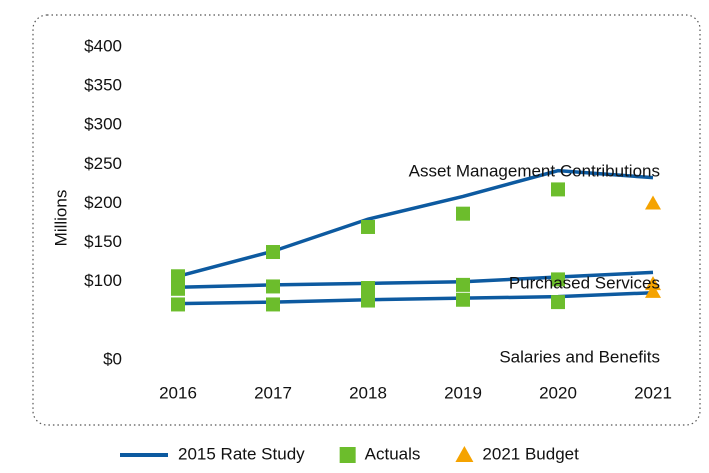  What do you see at coordinates (103, 45) in the screenshot?
I see `y-tick-label: $400` at bounding box center [103, 45].